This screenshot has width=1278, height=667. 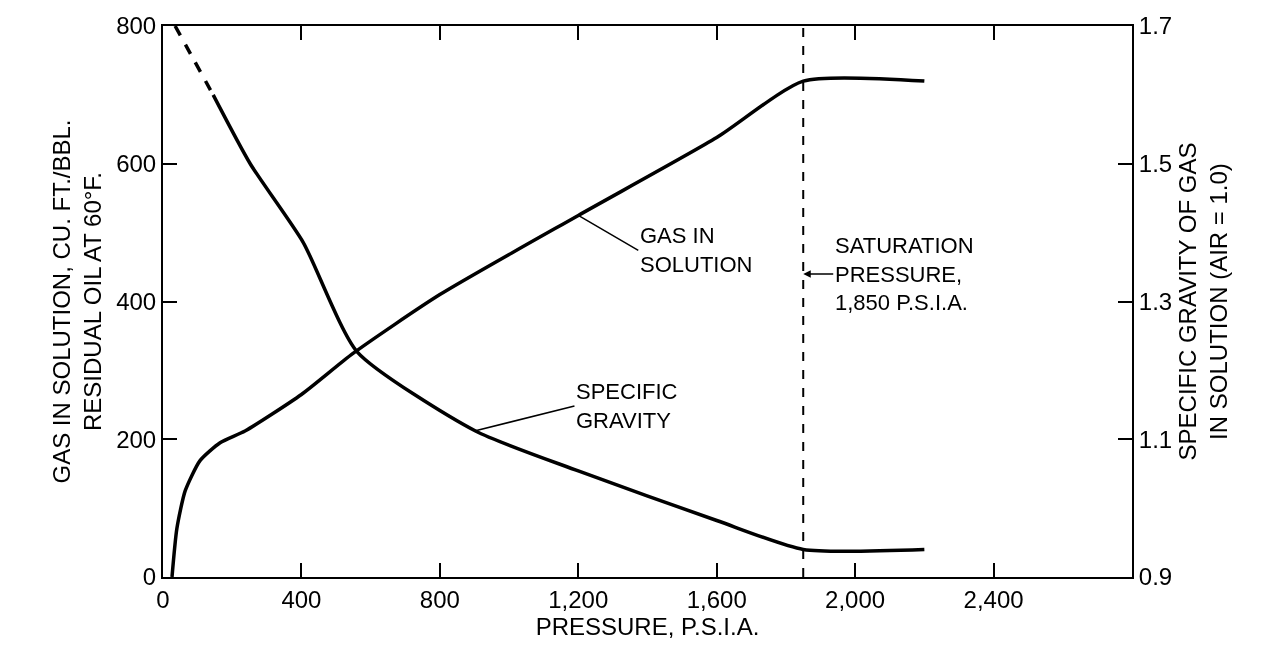 What do you see at coordinates (439, 599) in the screenshot?
I see `x-tick-label: 800` at bounding box center [439, 599].